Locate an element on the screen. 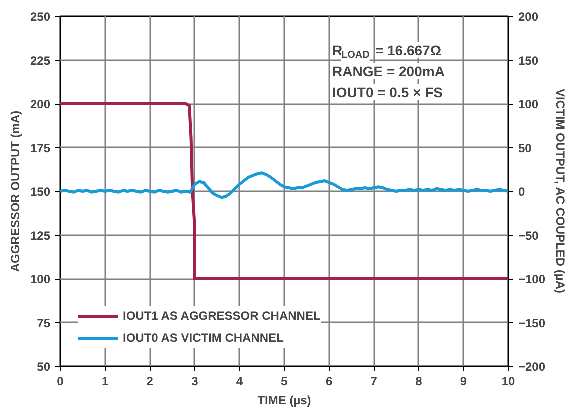 This screenshot has height=416, width=583. y2-axis-title: VICTIM OUTPUT, AC COUPLED (µA) is located at coordinates (561, 191).